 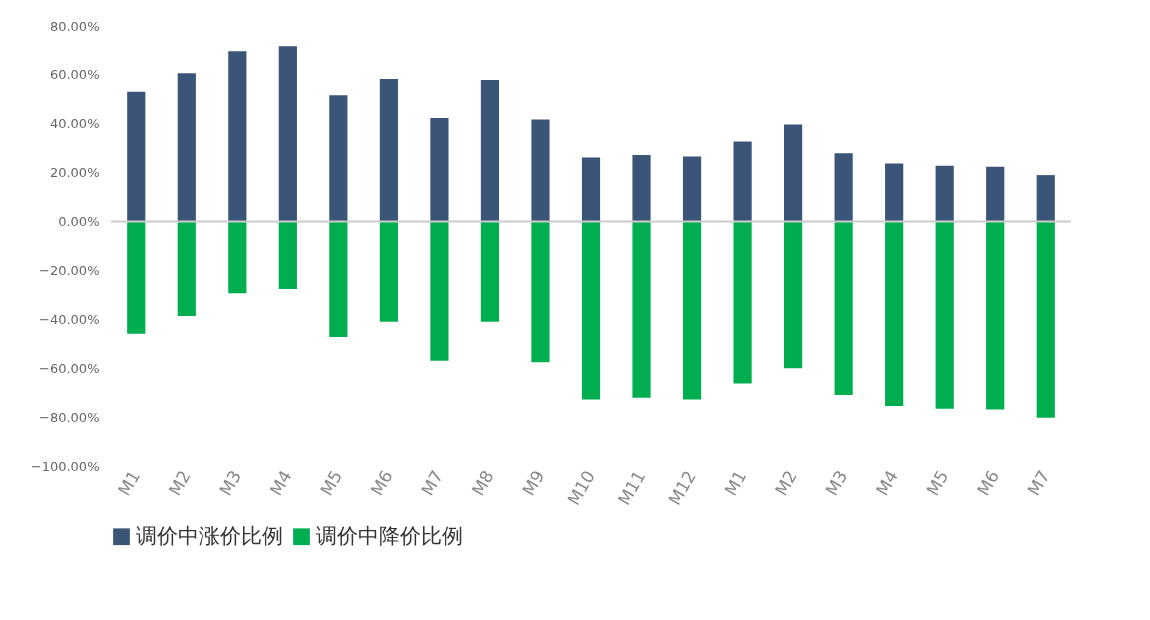 What do you see at coordinates (69, 270) in the screenshot?
I see `y-tick-label: −20.00%` at bounding box center [69, 270].